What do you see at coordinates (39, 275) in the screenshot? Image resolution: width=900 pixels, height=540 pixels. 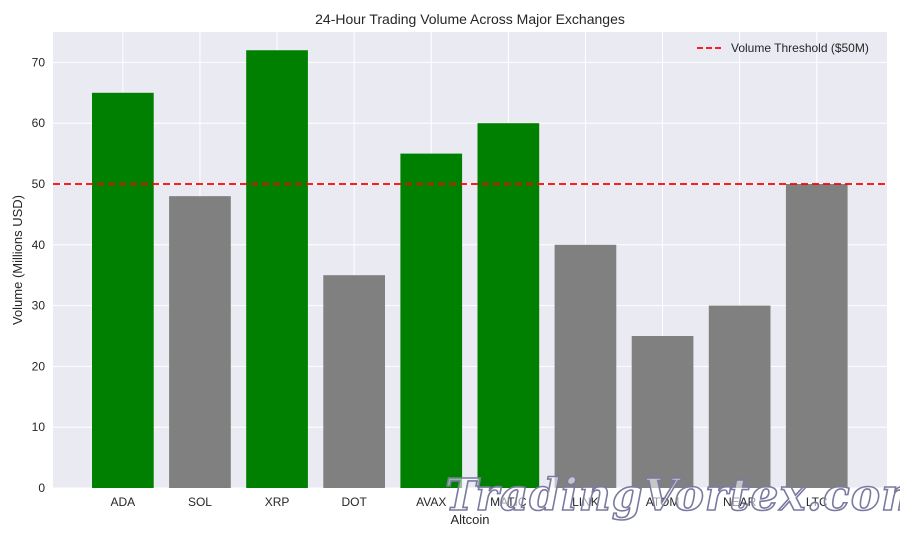 I see `y-axis-ticks: 0 10 20 30 40 50 60 70` at bounding box center [39, 275].